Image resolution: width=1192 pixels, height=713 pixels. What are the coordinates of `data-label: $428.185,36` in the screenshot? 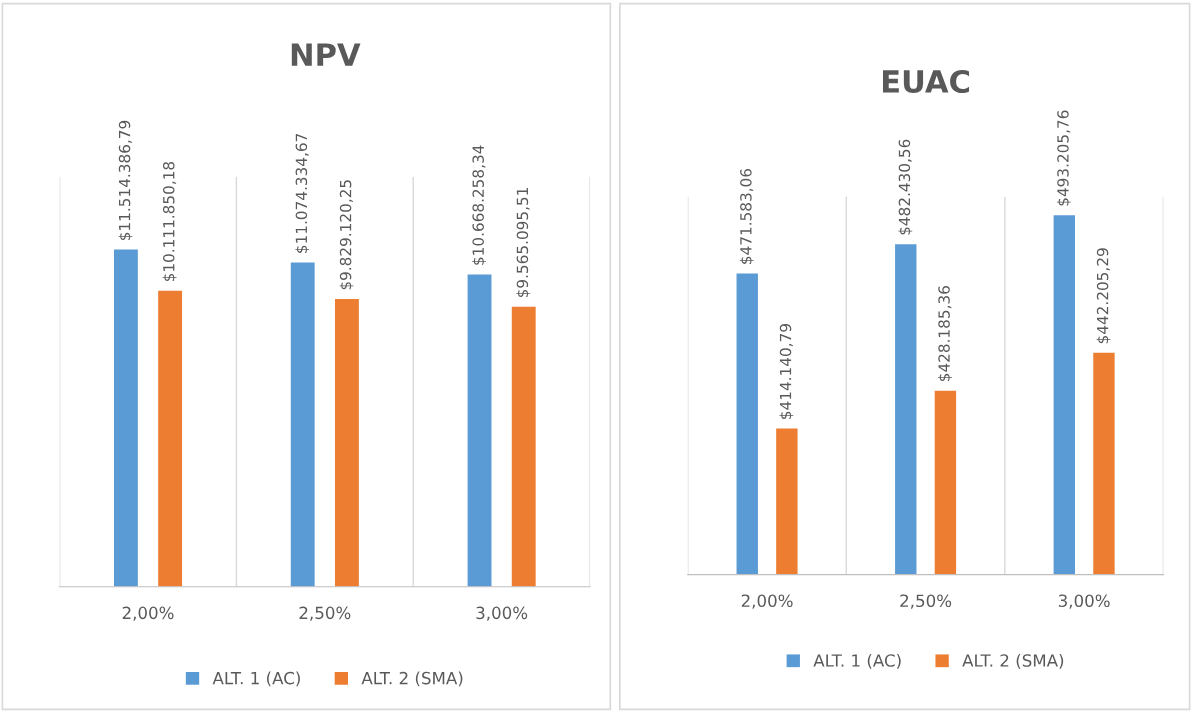 It's located at (945, 334).